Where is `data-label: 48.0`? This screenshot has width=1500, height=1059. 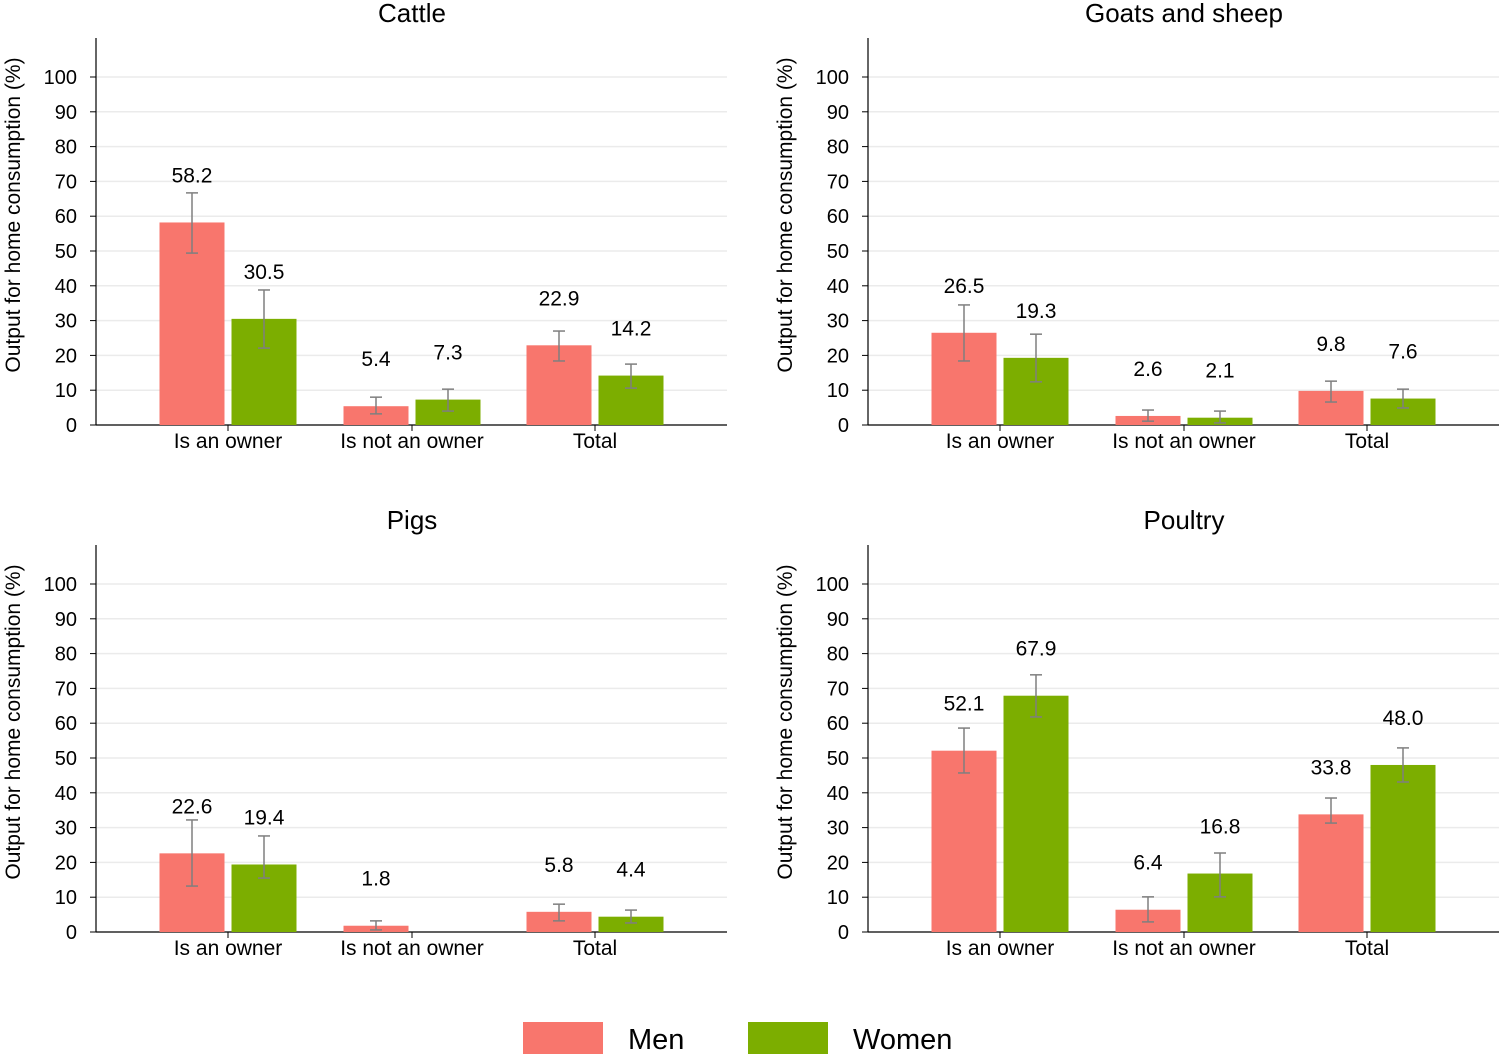
data-label: 48.0 is located at coordinates (1403, 718).